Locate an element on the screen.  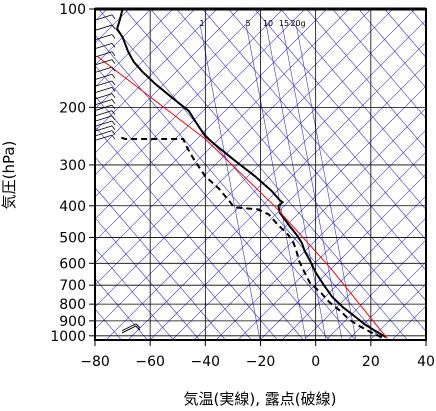
y-tick-label: 700 is located at coordinates (72, 286).